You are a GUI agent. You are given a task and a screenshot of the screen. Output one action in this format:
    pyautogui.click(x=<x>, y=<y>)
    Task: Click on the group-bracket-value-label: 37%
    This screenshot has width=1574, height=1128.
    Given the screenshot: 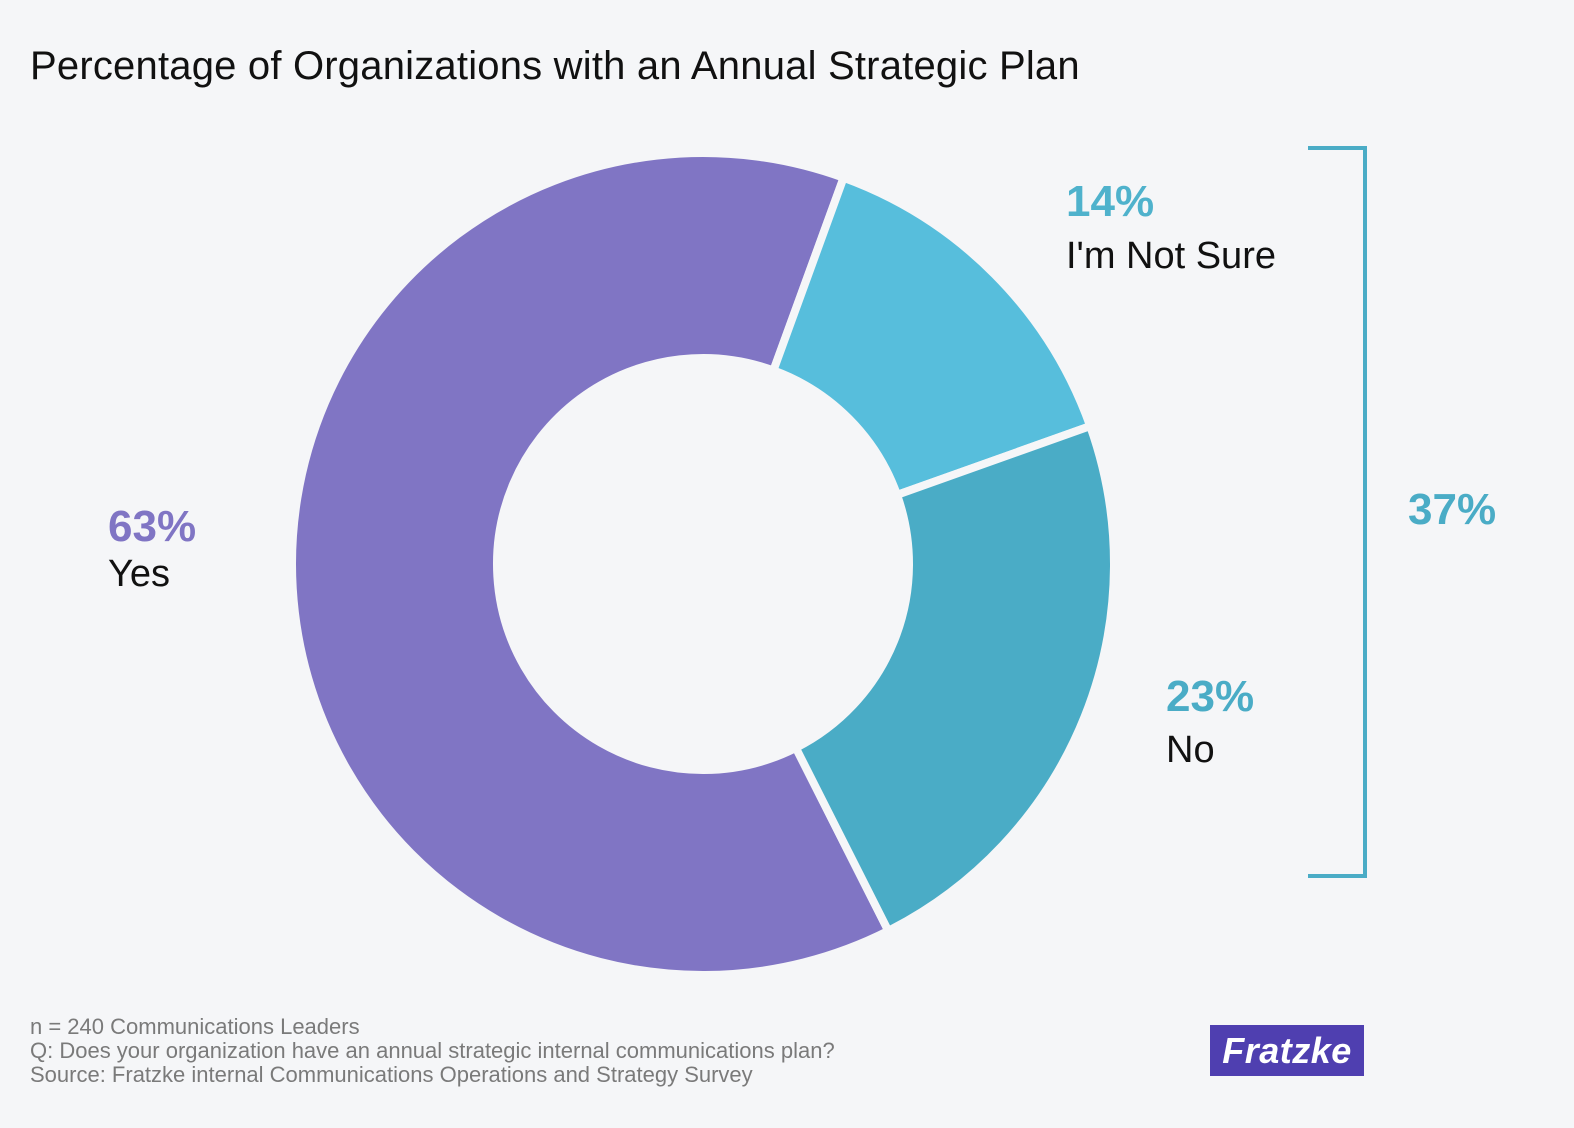 What is the action you would take?
    pyautogui.click(x=1452, y=509)
    